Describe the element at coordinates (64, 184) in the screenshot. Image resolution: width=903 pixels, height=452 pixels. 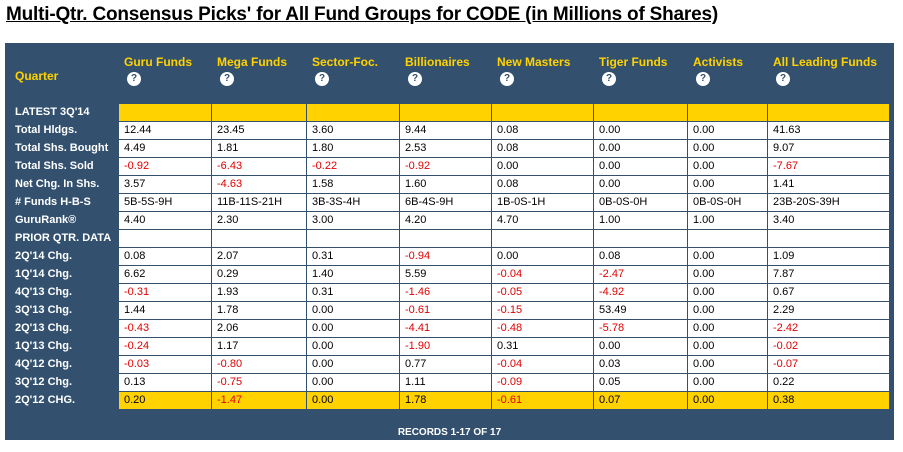
I see `row-label: Net Chg. In Shs.` at that location.